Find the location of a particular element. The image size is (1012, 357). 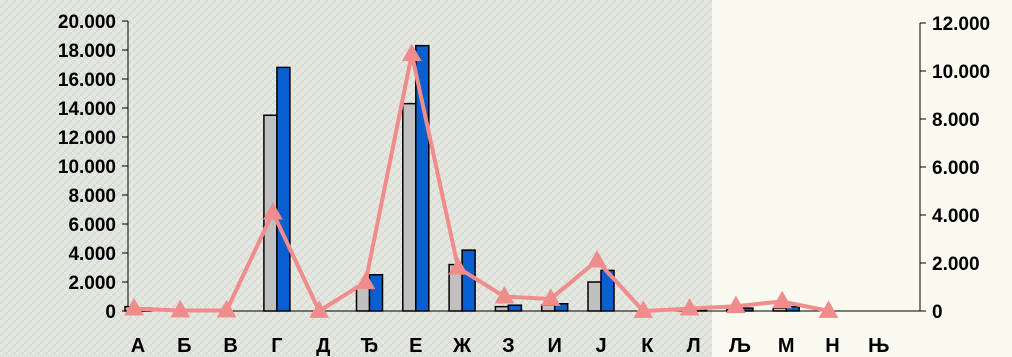

left-tick-label: 14.000 is located at coordinates (87, 109).